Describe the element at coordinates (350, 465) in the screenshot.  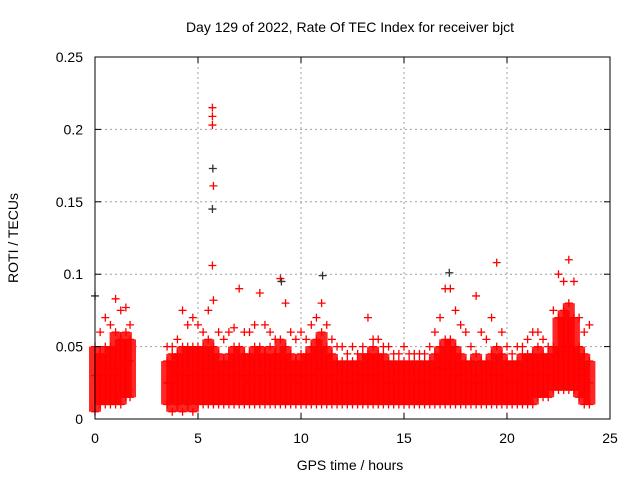
I see `x-axis-label: GPS time / hours` at that location.